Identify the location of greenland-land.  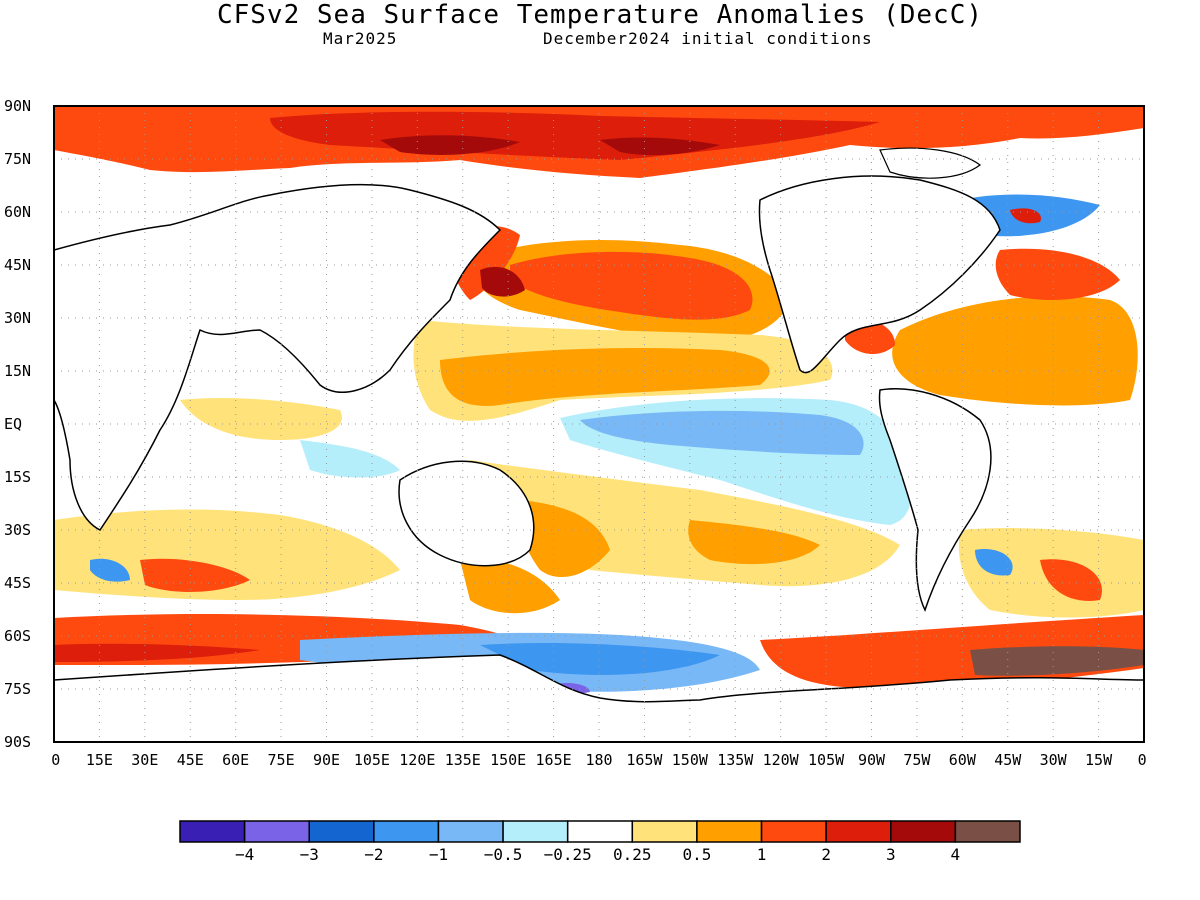
(930, 163).